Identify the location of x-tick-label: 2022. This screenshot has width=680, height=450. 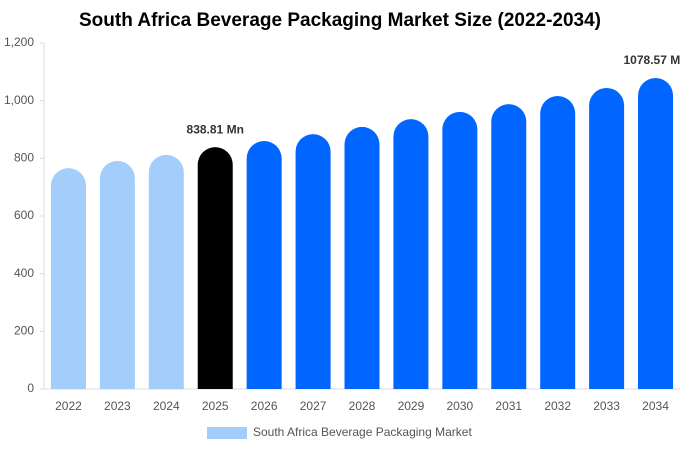
(68, 406).